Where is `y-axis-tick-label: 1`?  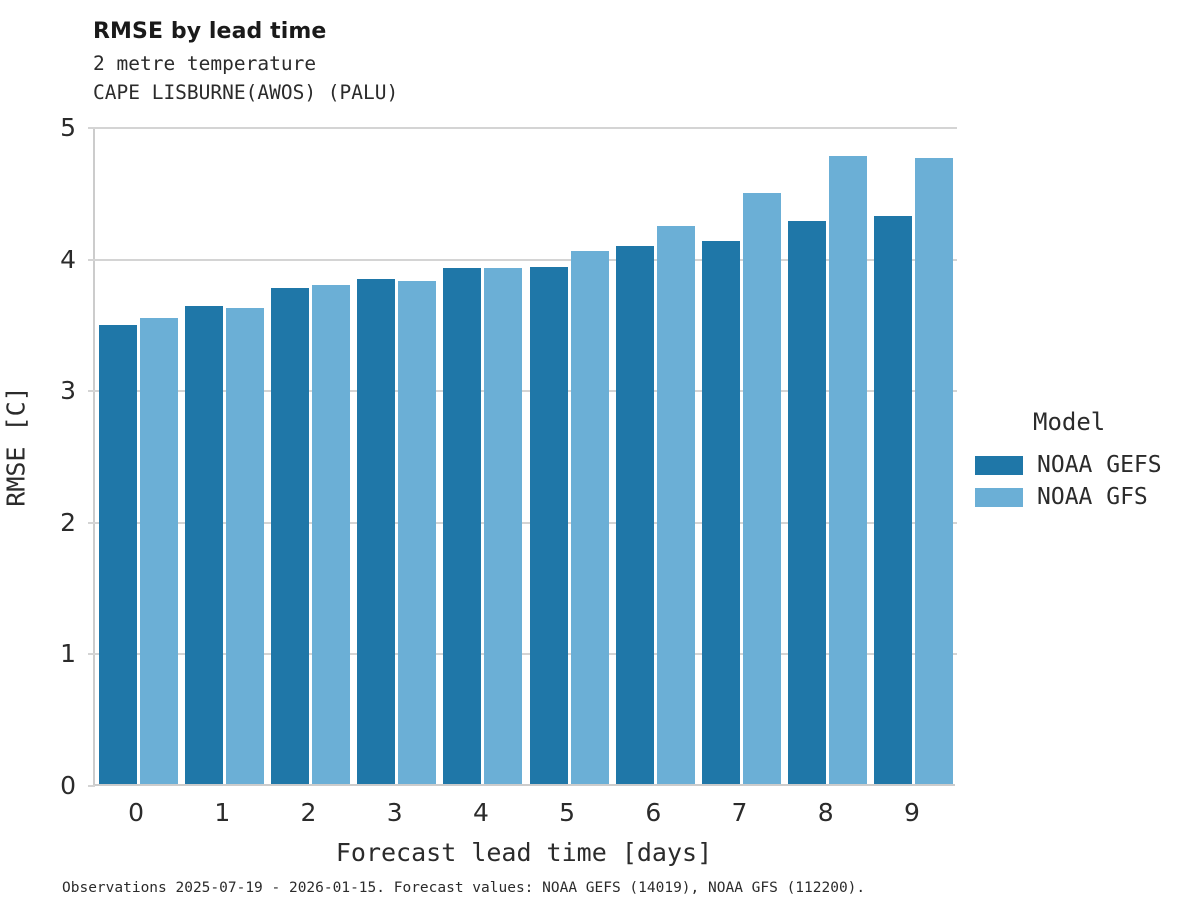
y-axis-tick-label: 1 is located at coordinates (68, 654).